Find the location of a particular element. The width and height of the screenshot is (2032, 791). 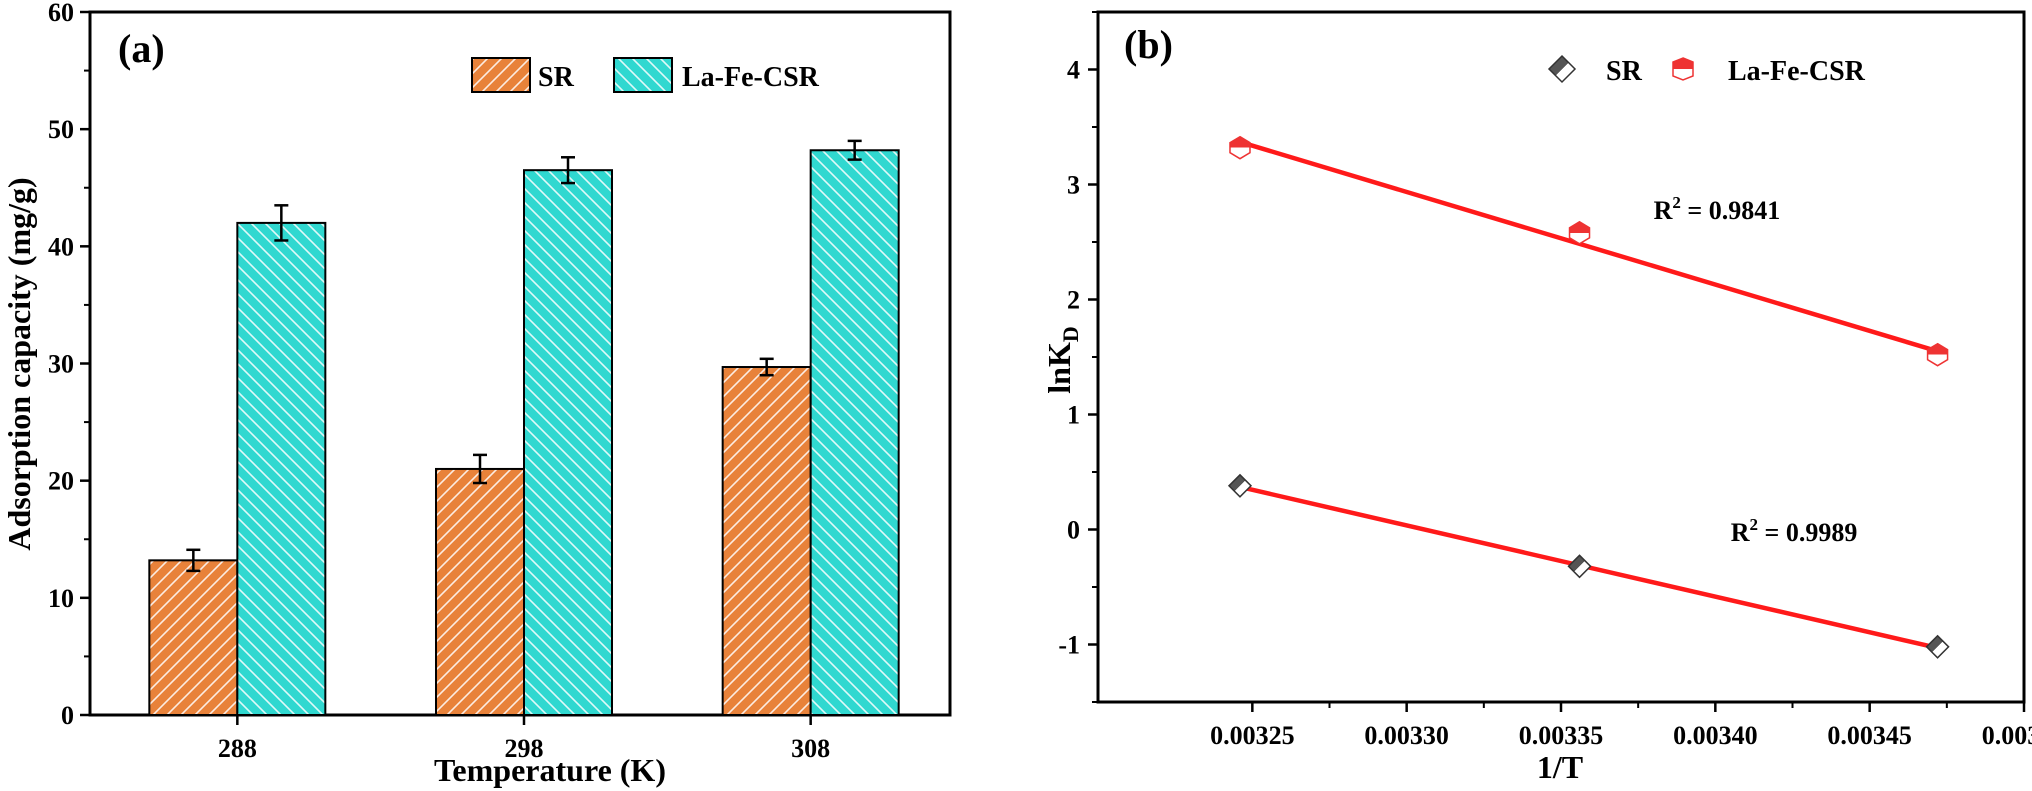

x-tick-label: 288 is located at coordinates (237, 748).